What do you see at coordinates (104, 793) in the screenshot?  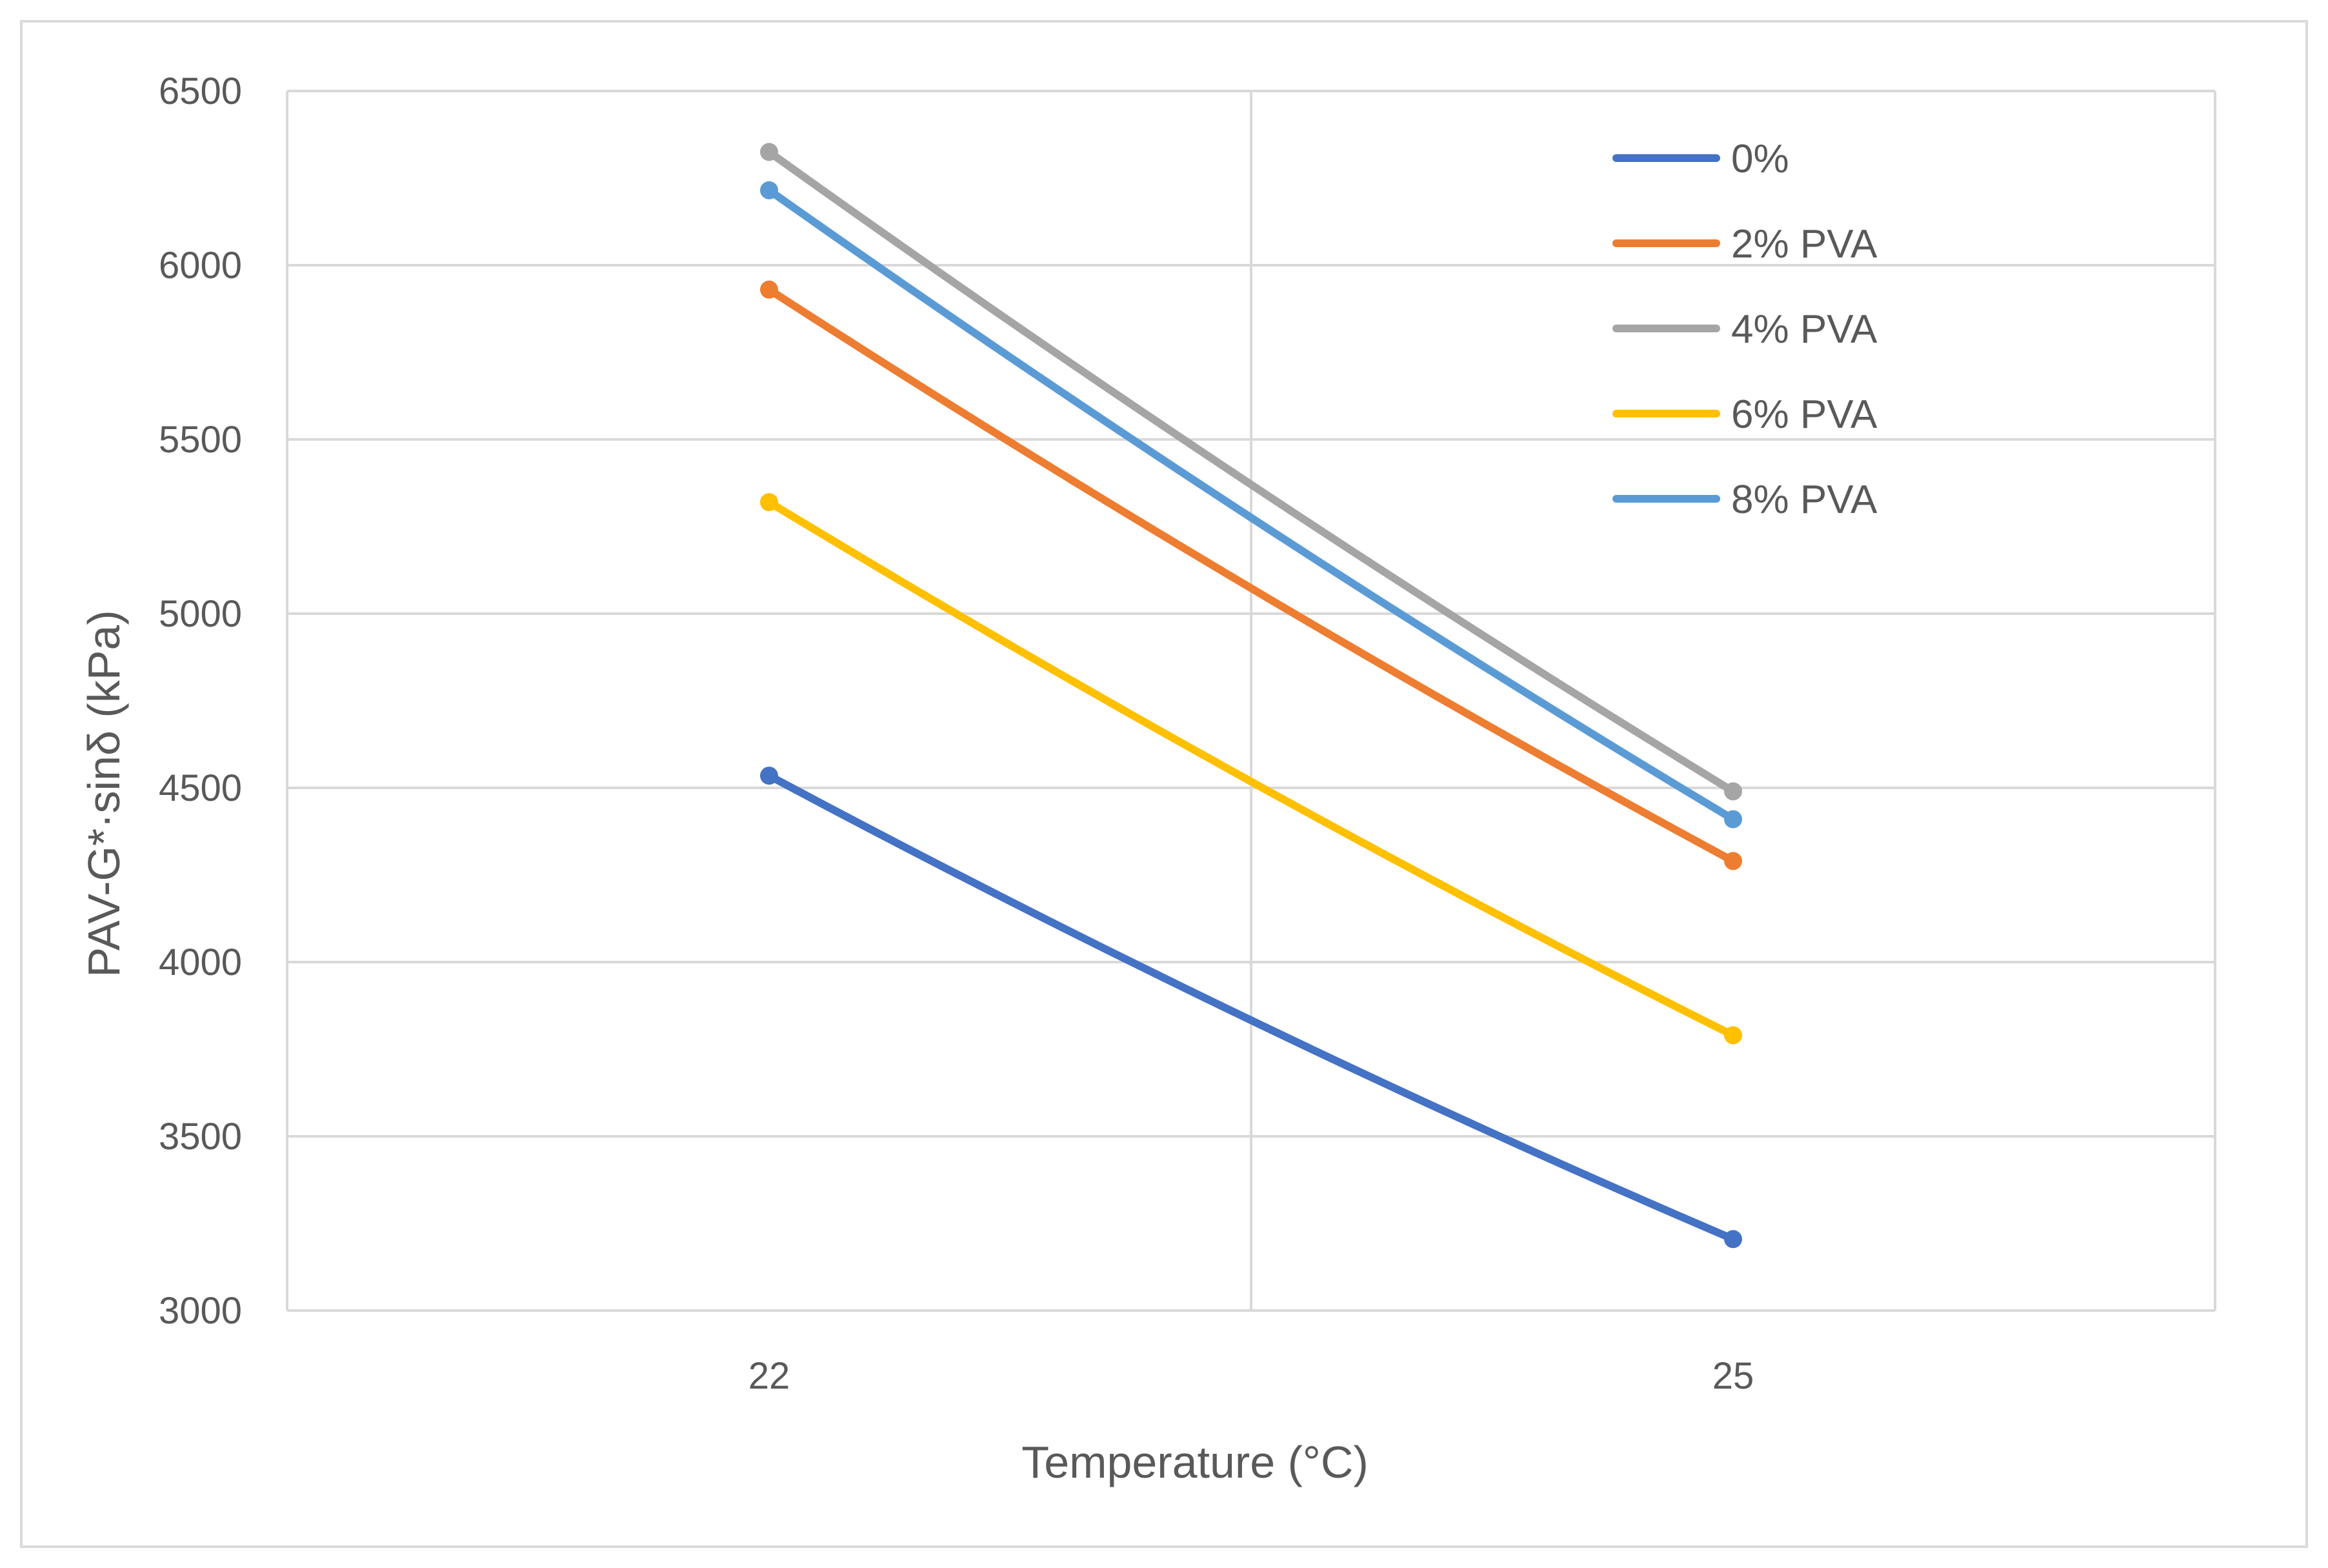 I see `y-axis-title: PAV-G*·sinδ (kPa)` at bounding box center [104, 793].